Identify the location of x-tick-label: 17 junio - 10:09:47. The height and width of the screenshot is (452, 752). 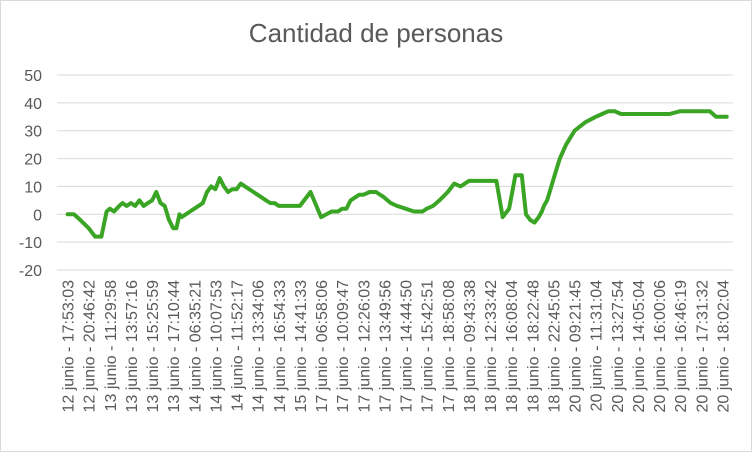
(343, 346).